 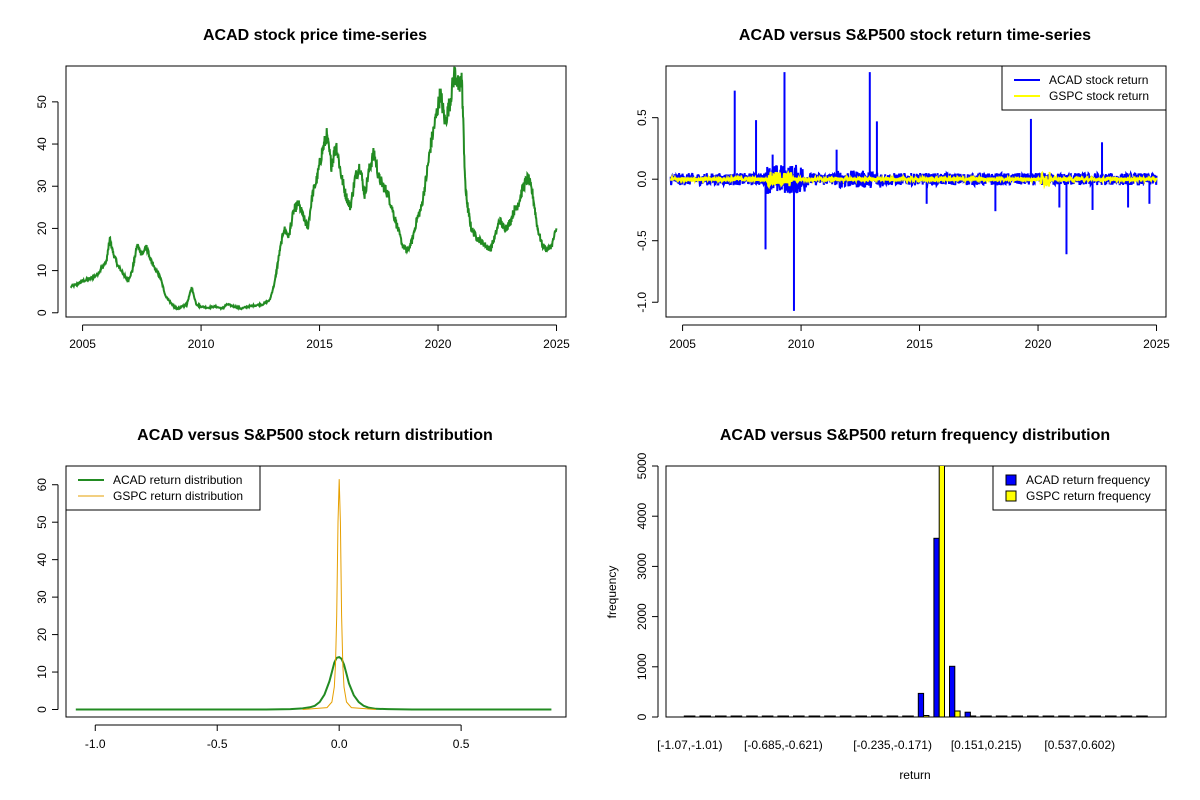 I want to click on legend: ACAD stock return GSPC stock return, so click(x=1084, y=88).